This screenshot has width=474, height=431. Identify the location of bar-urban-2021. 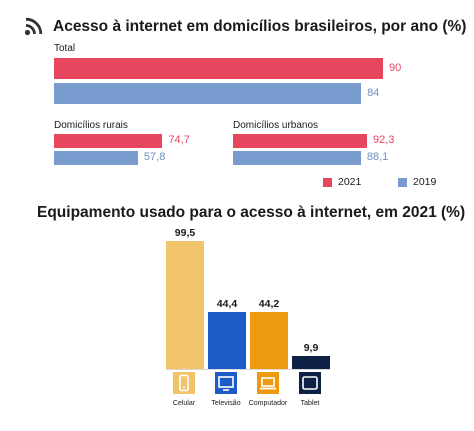
(300, 141).